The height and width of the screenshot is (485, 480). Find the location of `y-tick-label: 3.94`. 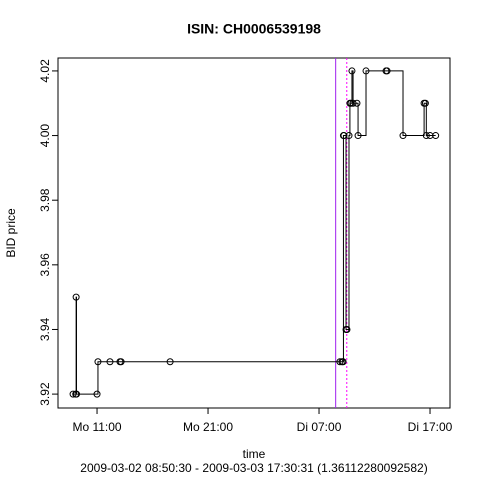

y-tick-label: 3.94 is located at coordinates (45, 329).